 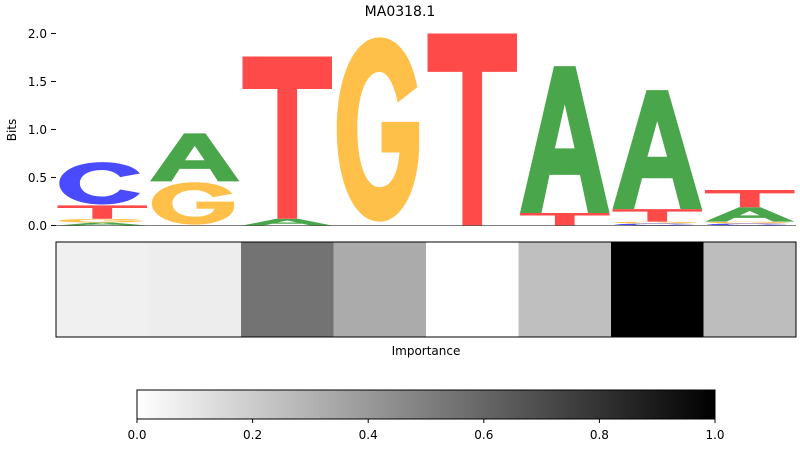 I want to click on logo-title: MA0318.1, so click(x=400, y=12).